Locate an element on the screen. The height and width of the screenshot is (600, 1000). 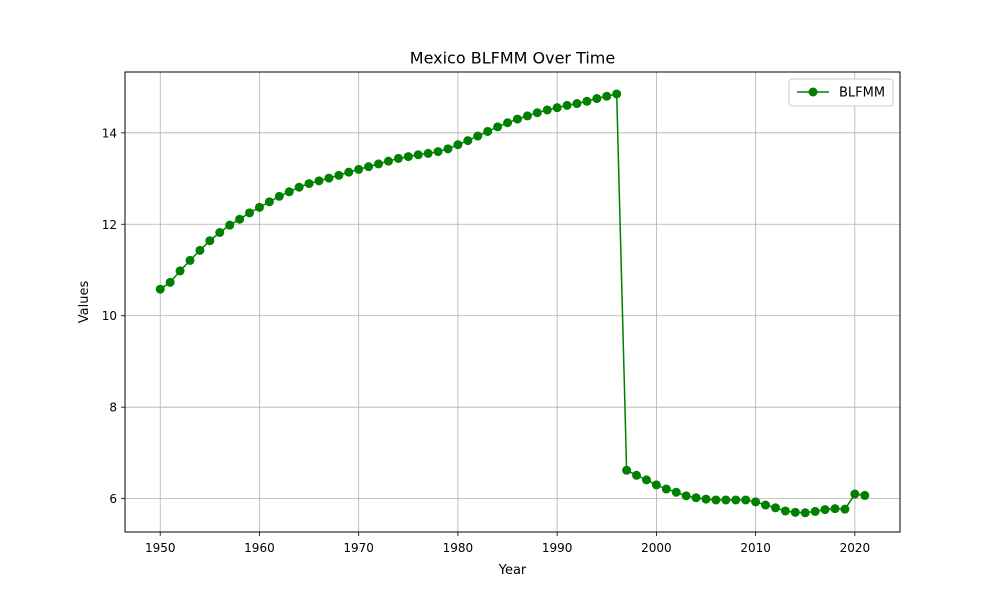
y-tick-label: 8 is located at coordinates (113, 408).